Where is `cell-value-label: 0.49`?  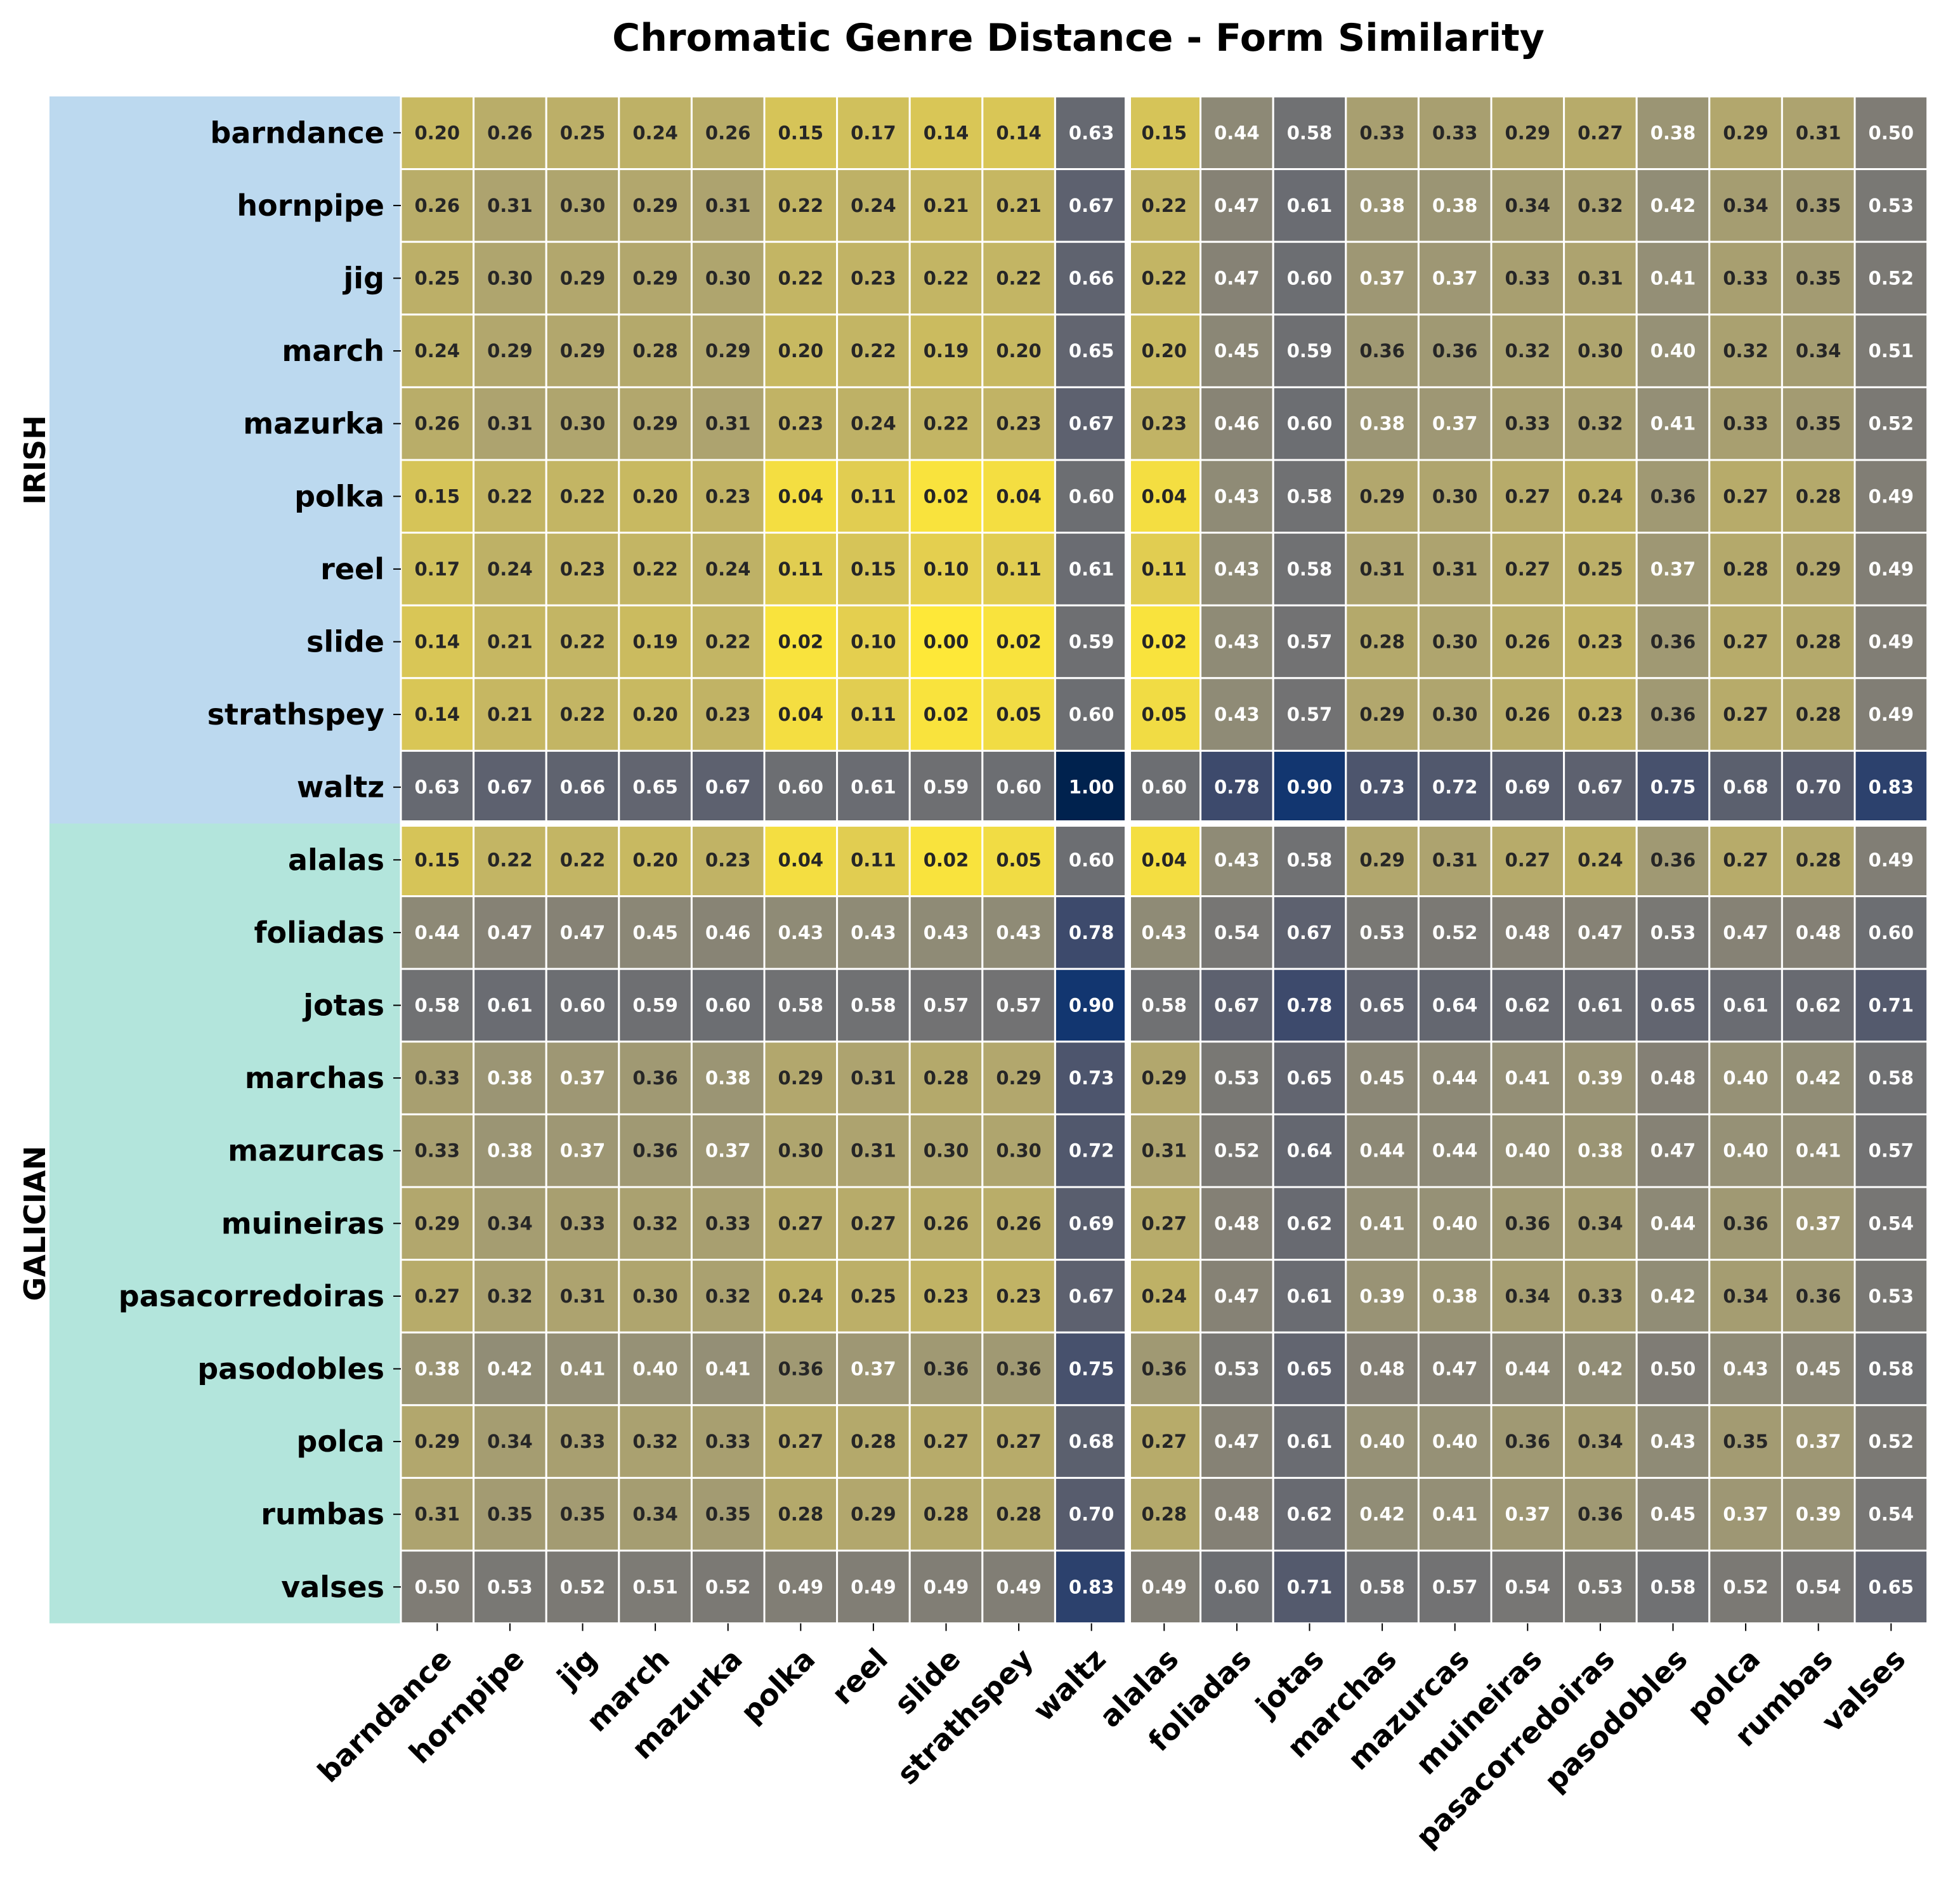
cell-value-label: 0.49 is located at coordinates (1164, 1587).